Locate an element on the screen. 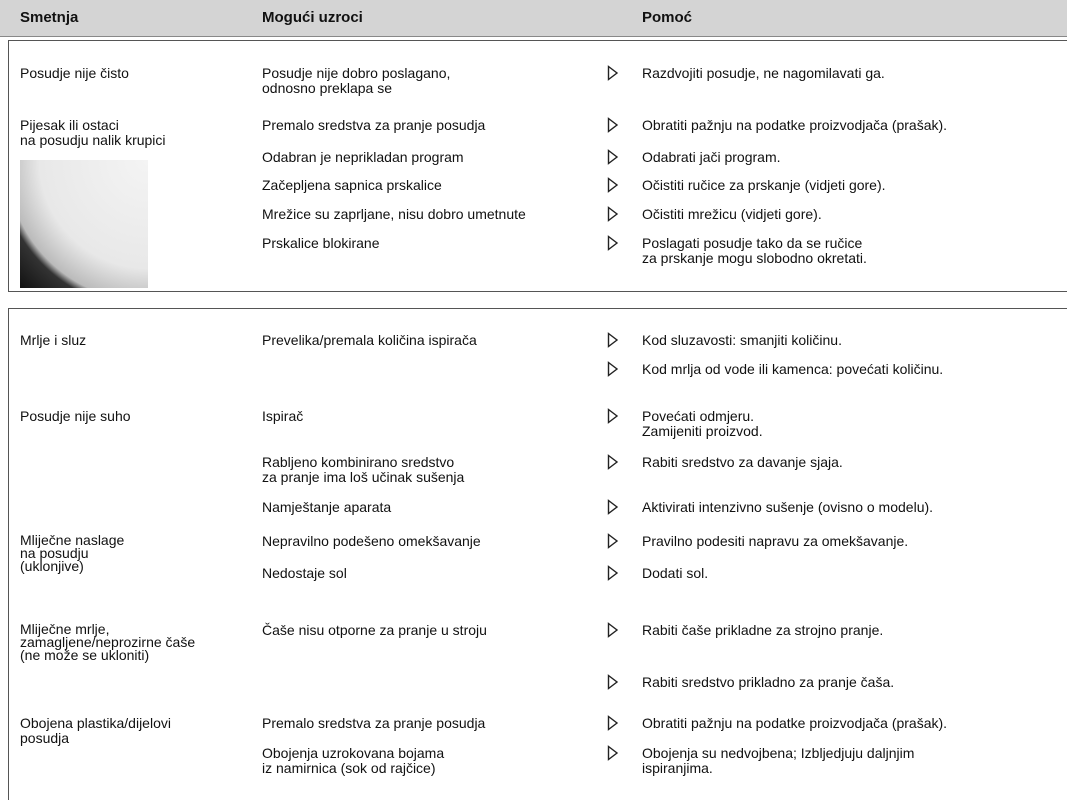 Image resolution: width=1067 pixels, height=800 pixels. problem-text: Posudje nije suho is located at coordinates (75, 416).